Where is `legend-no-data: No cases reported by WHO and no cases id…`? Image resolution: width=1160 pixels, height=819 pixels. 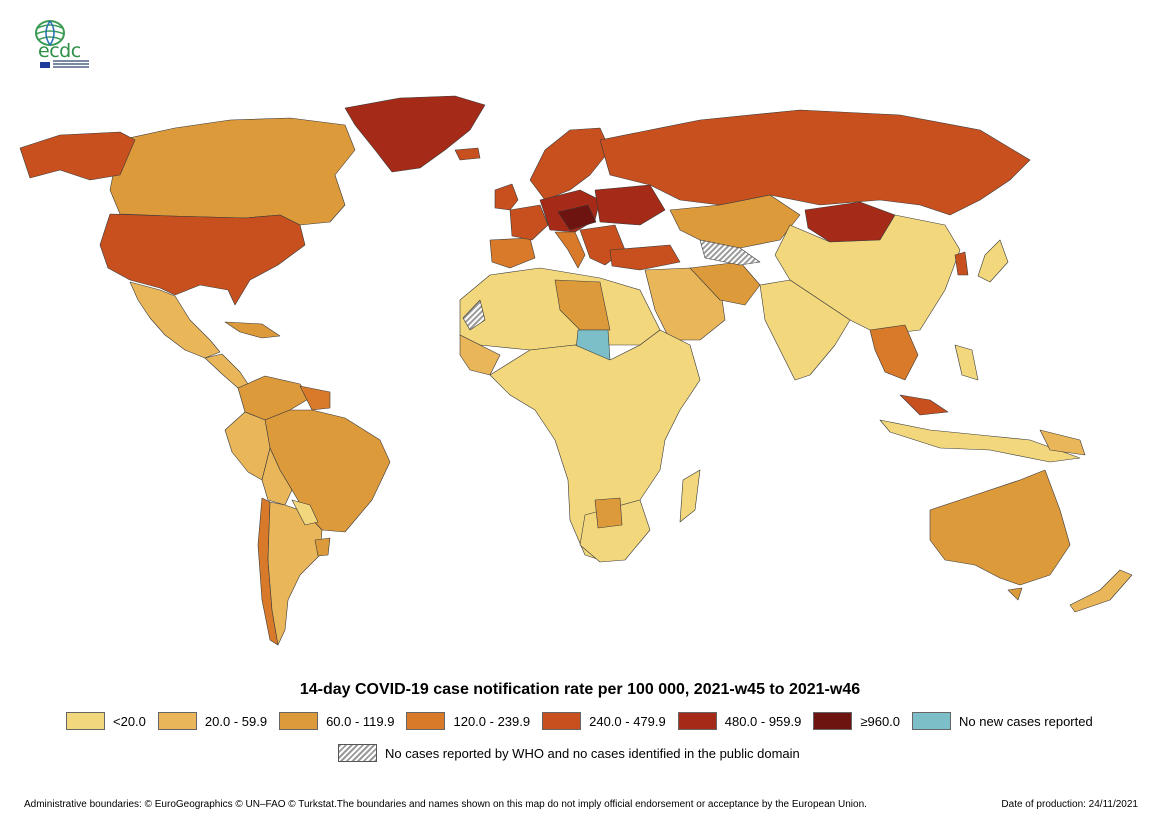
legend-no-data: No cases reported by WHO and no cases id… is located at coordinates (569, 753).